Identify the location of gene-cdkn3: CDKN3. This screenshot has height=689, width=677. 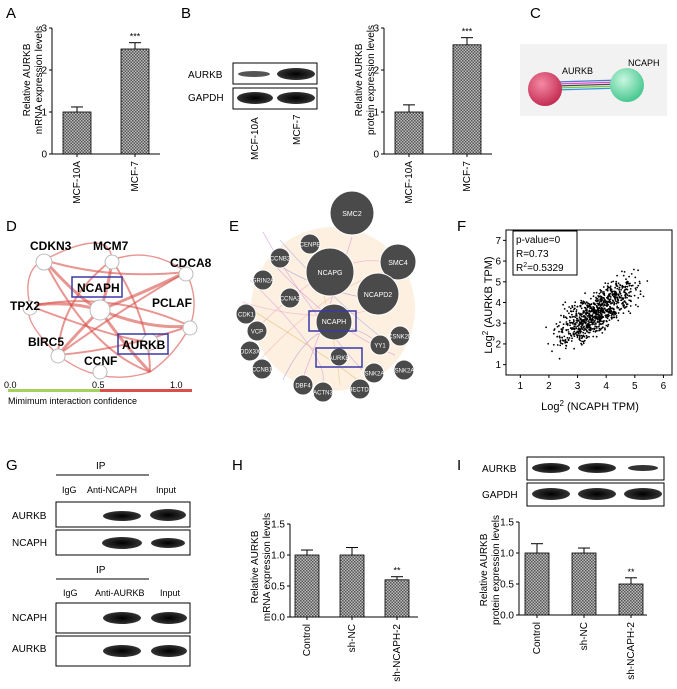
(51, 246).